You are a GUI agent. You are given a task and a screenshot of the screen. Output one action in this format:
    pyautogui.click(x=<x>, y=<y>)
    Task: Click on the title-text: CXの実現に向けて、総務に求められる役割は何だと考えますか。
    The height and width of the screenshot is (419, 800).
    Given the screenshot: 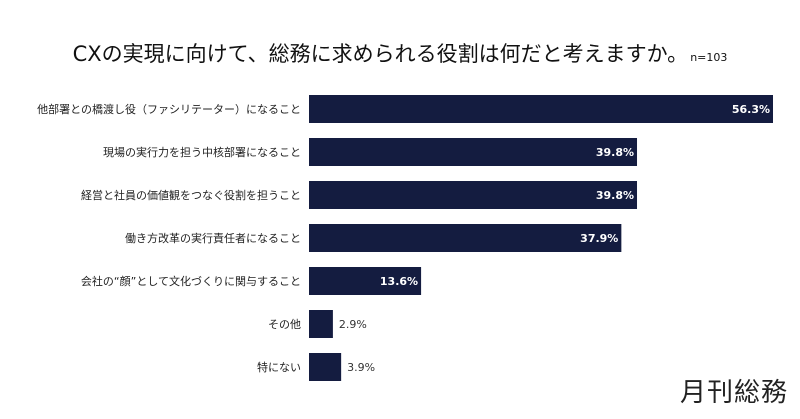 What is the action you would take?
    pyautogui.click(x=380, y=54)
    